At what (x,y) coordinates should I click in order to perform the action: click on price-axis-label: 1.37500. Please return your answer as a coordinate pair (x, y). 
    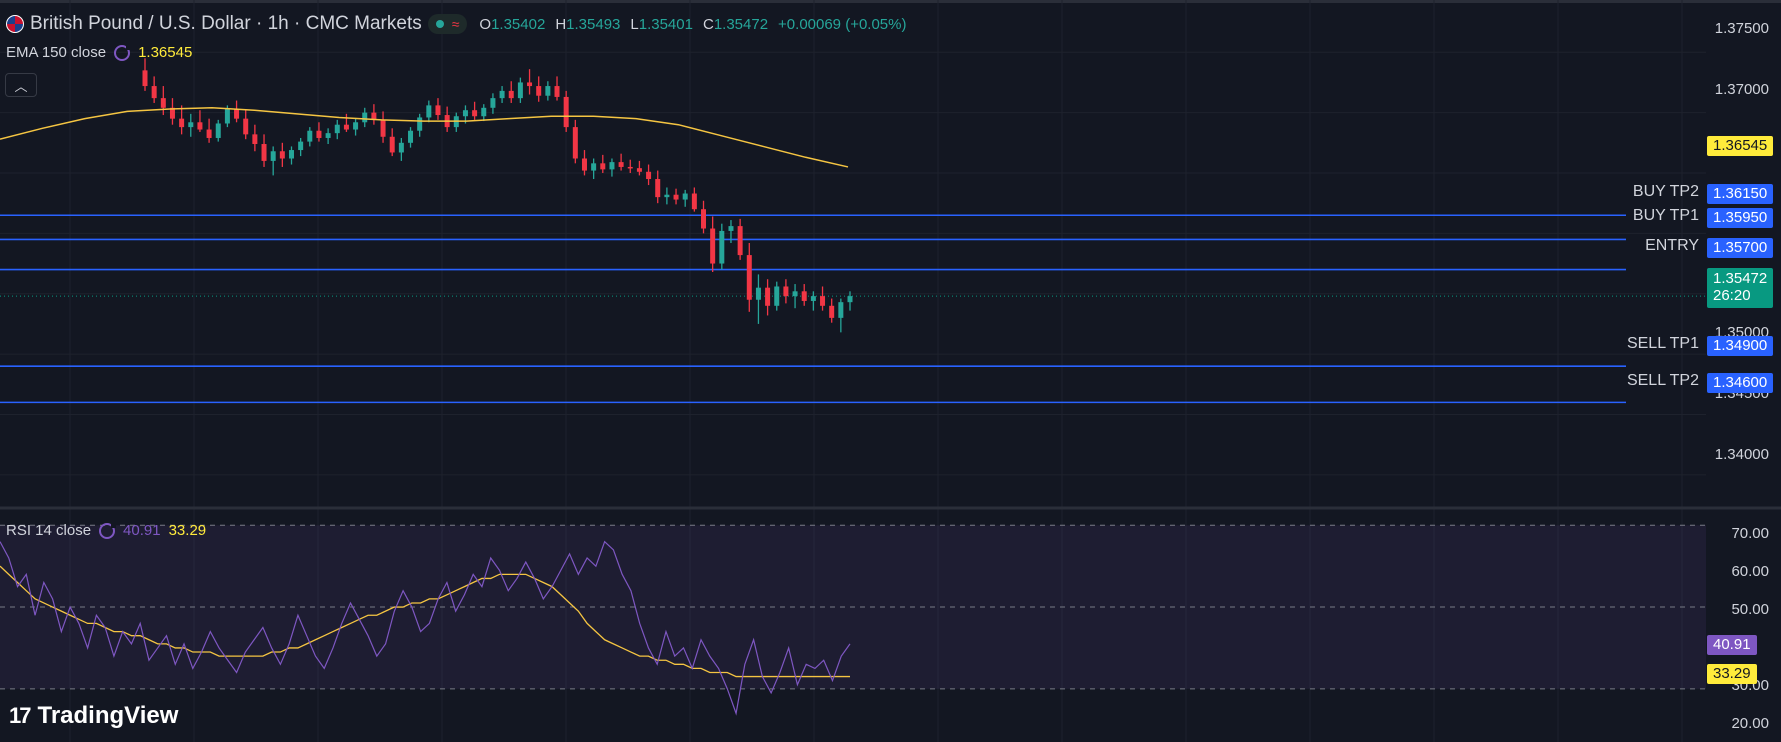
    Looking at the image, I should click on (1741, 28).